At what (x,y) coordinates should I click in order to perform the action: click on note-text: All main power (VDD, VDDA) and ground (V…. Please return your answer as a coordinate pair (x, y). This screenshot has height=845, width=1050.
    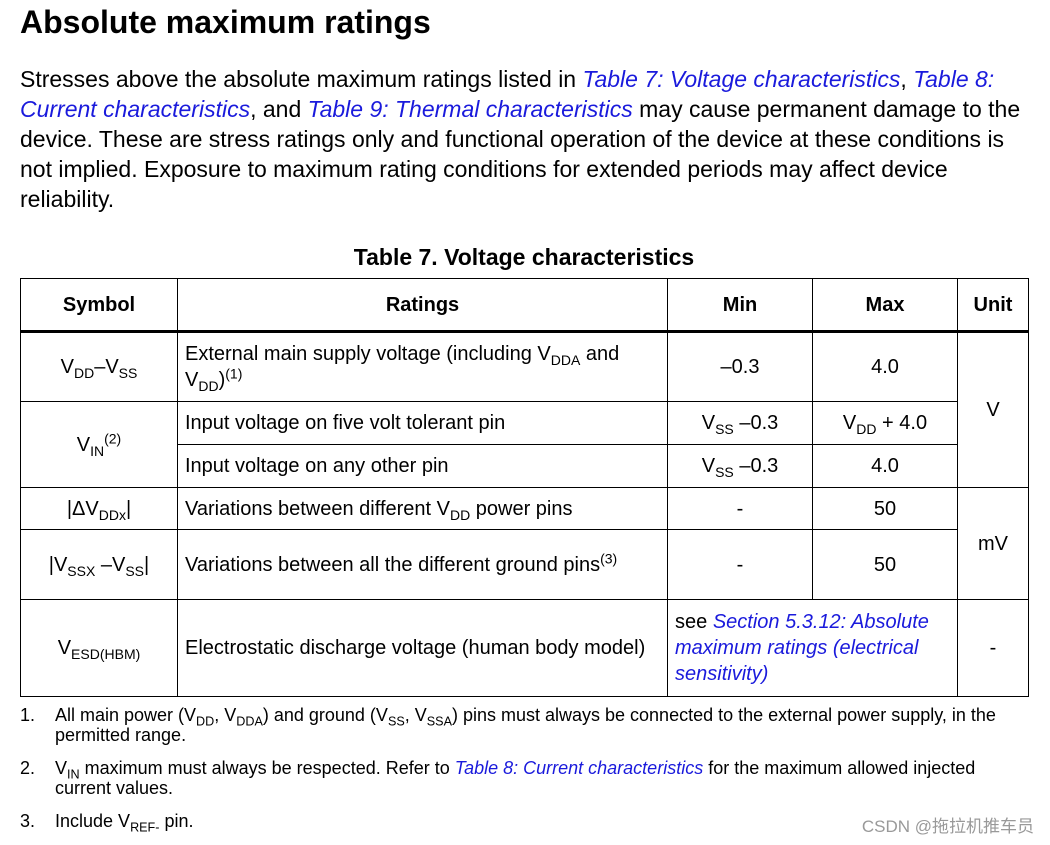
    Looking at the image, I should click on (532, 725).